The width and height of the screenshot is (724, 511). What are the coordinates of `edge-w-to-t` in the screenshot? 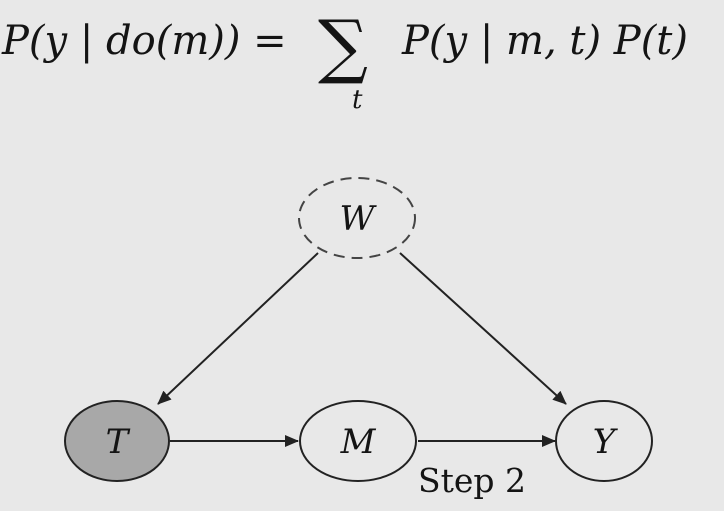 It's located at (238, 328).